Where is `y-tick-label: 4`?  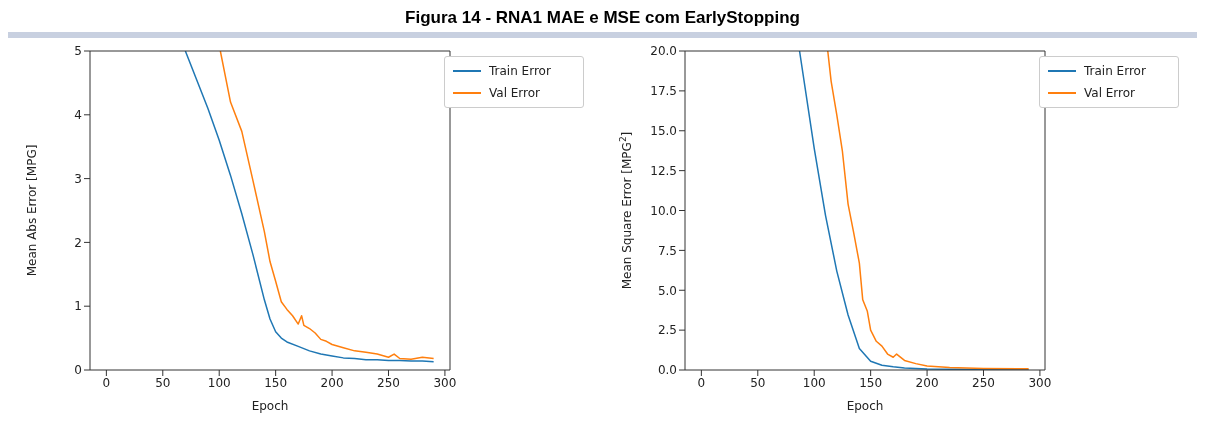 y-tick-label: 4 is located at coordinates (78, 115).